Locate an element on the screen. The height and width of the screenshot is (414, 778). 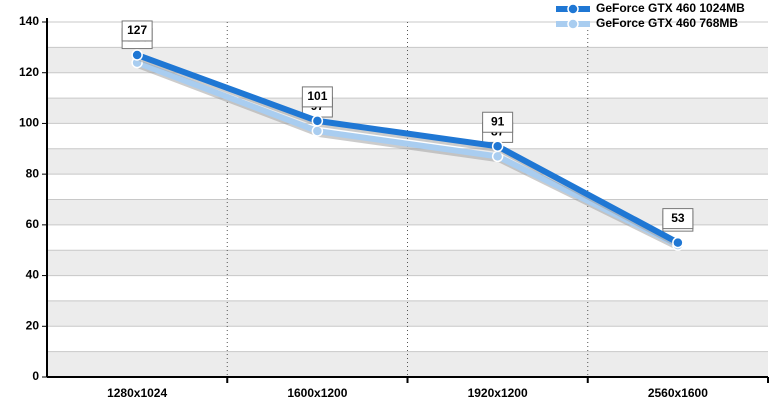
x-tick-label: 1600x1200 is located at coordinates (317, 393).